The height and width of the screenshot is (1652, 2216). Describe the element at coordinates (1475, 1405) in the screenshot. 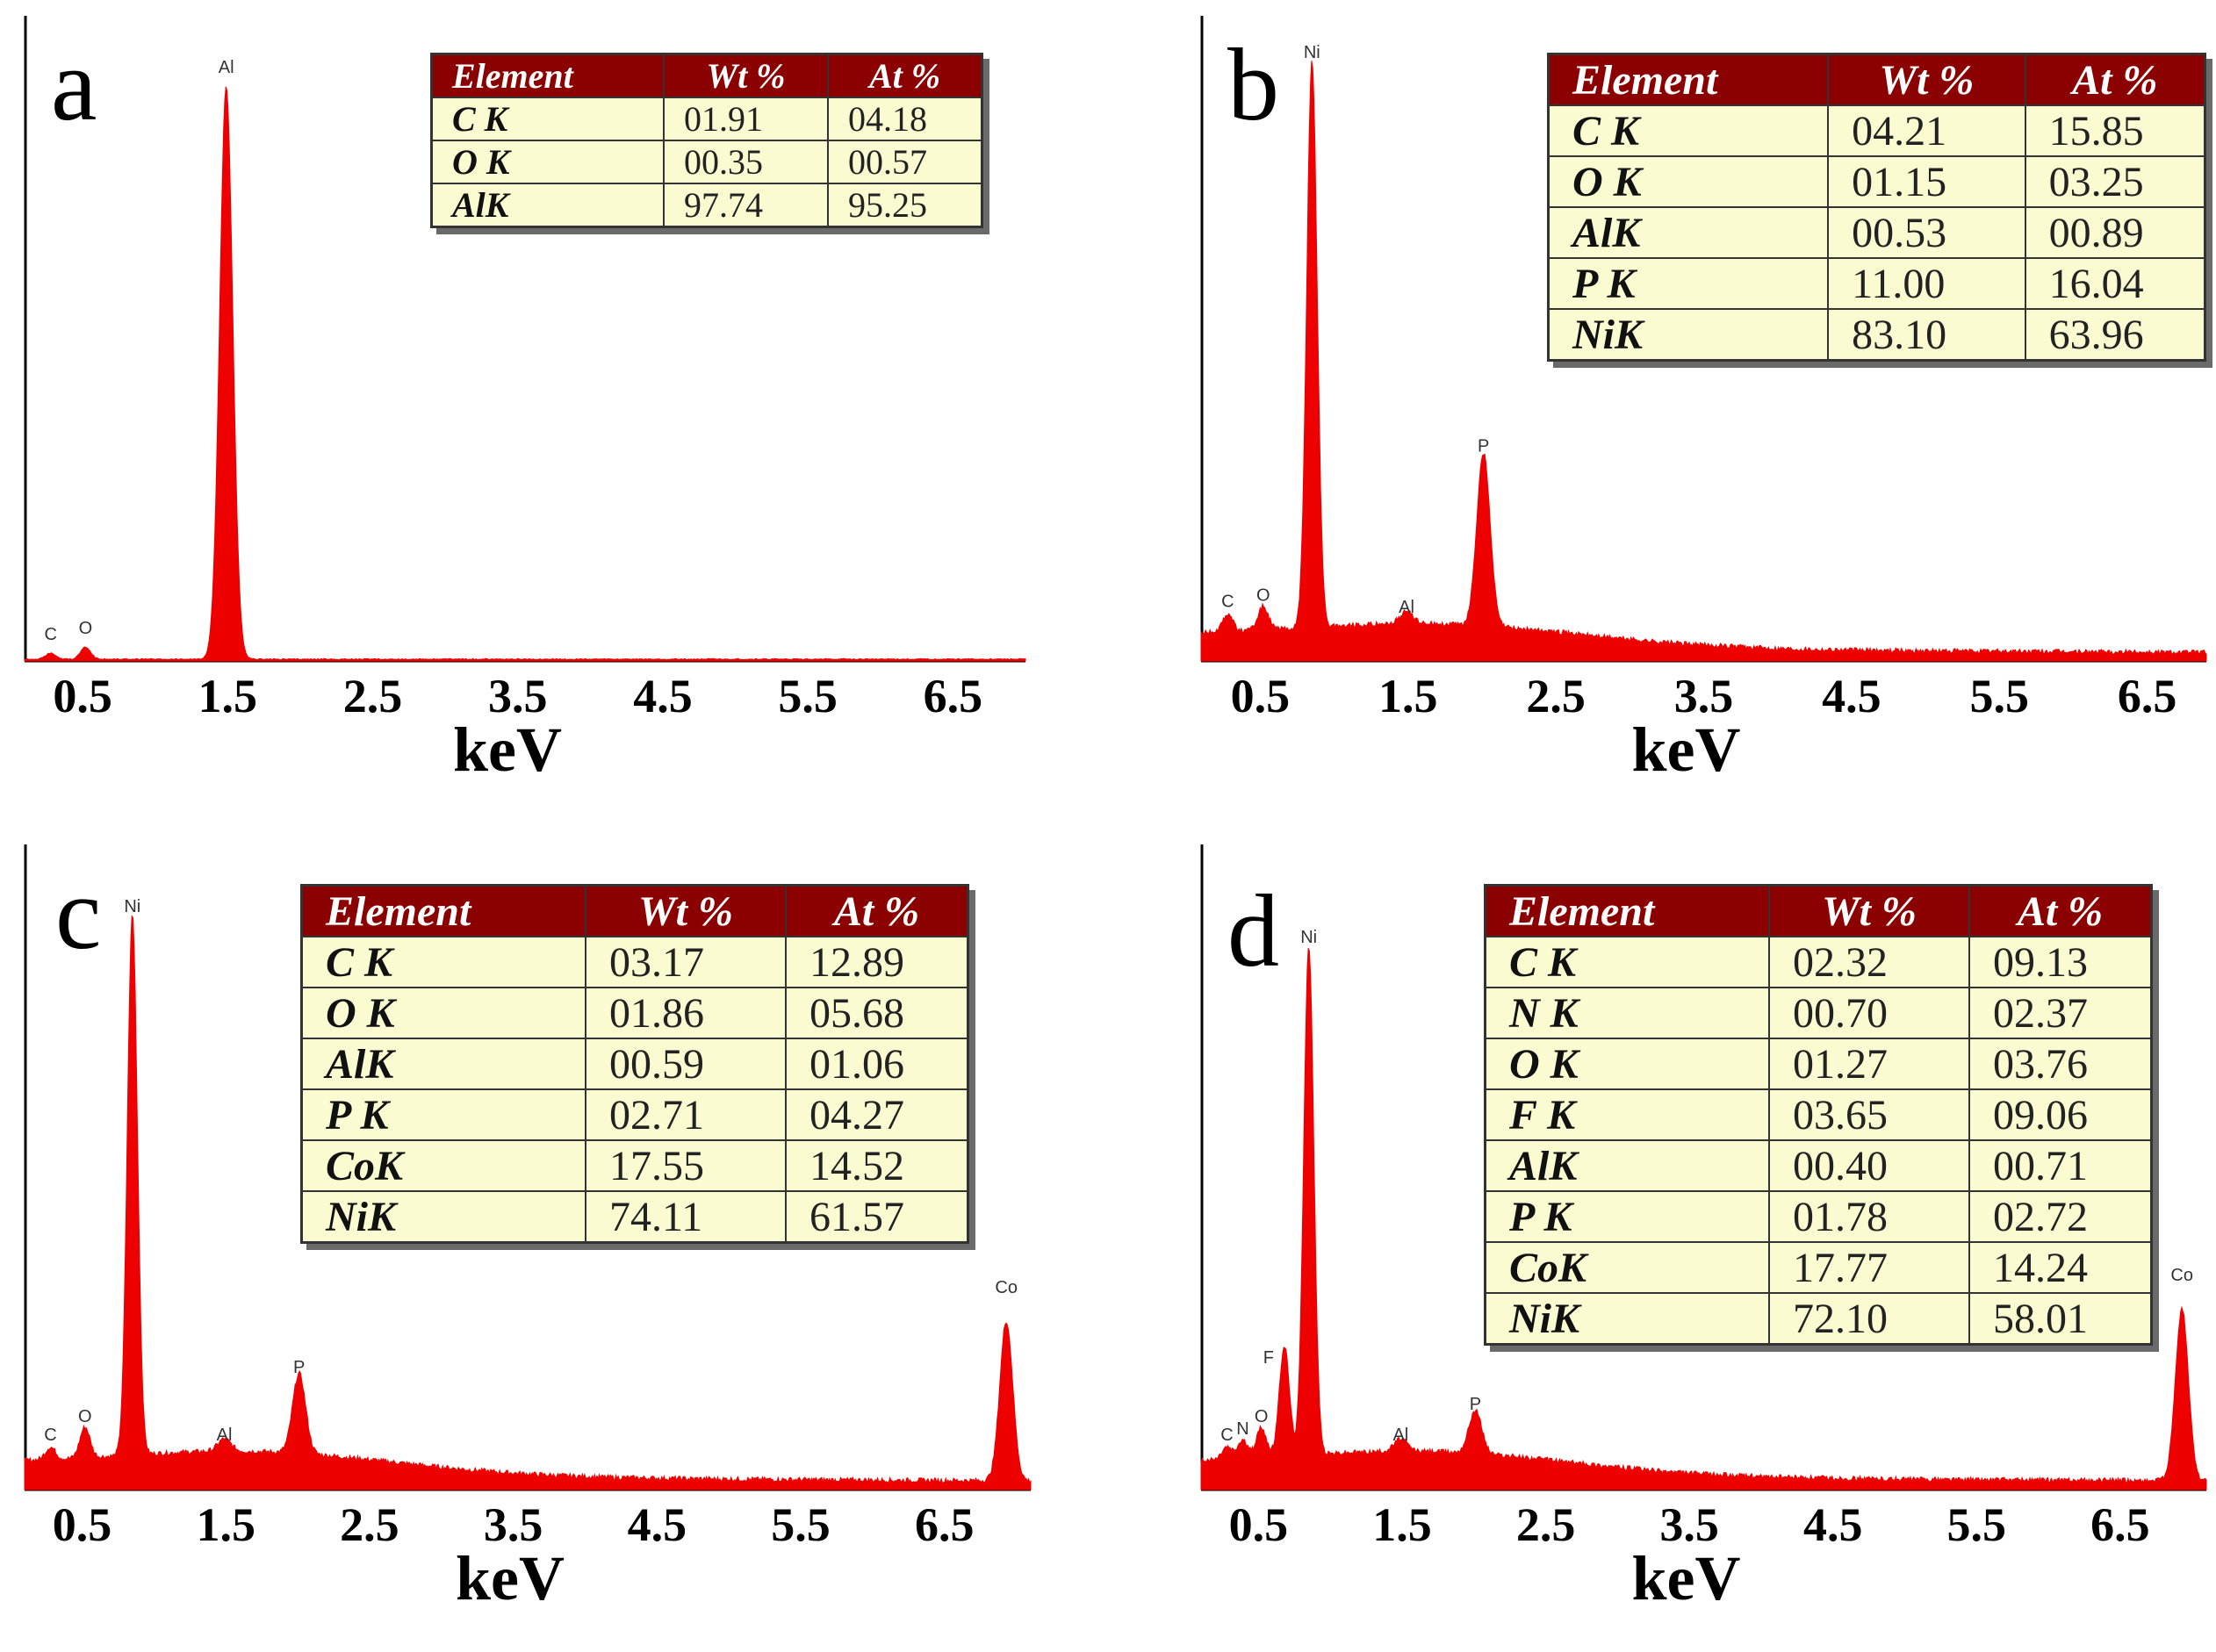

I see `peak-label-p: P` at that location.